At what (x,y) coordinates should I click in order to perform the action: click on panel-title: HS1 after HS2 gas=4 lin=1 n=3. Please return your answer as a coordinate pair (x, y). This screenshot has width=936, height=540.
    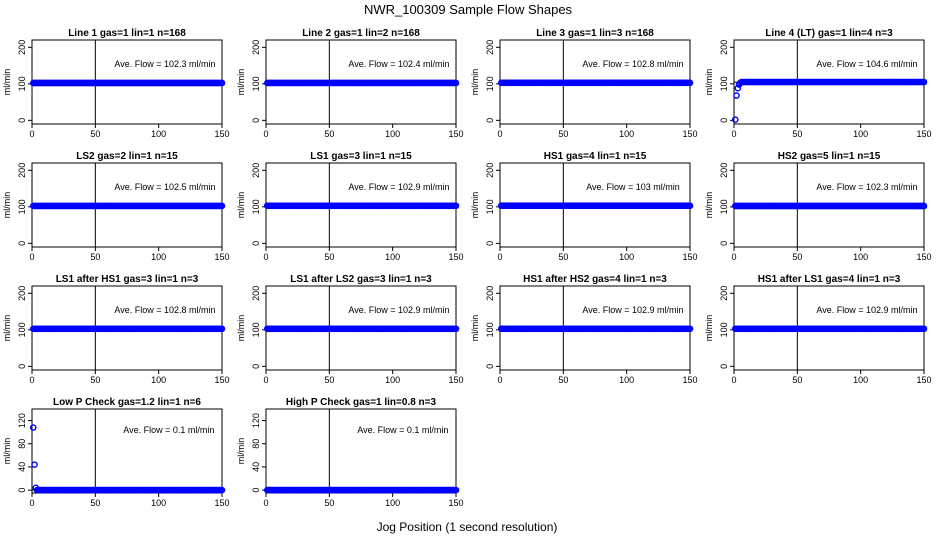
    Looking at the image, I should click on (595, 279).